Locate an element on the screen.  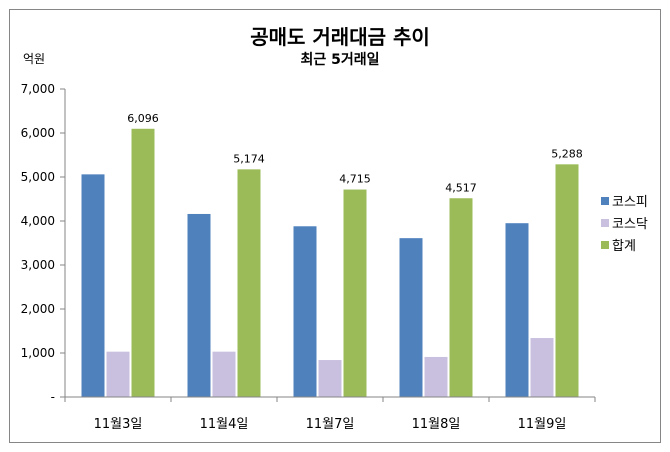
y-tick-label: 4,000 is located at coordinates (38, 221).